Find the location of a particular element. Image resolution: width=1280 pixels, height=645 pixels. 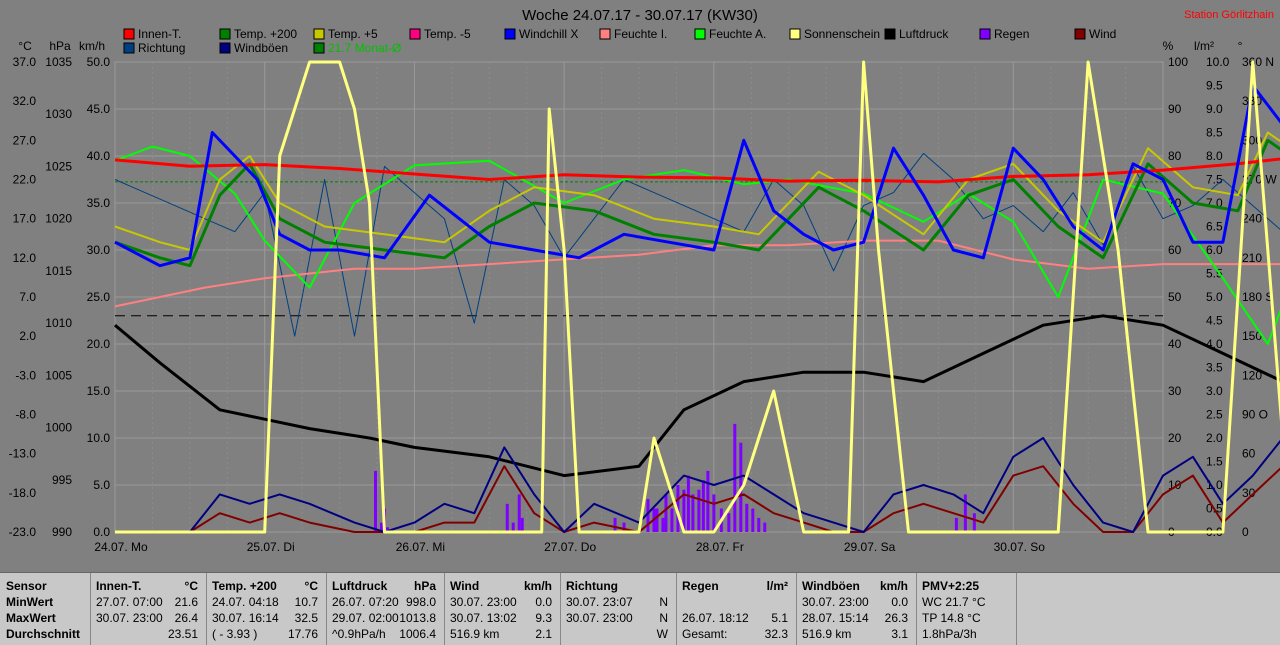

tick-dir: 240 is located at coordinates (1252, 219).